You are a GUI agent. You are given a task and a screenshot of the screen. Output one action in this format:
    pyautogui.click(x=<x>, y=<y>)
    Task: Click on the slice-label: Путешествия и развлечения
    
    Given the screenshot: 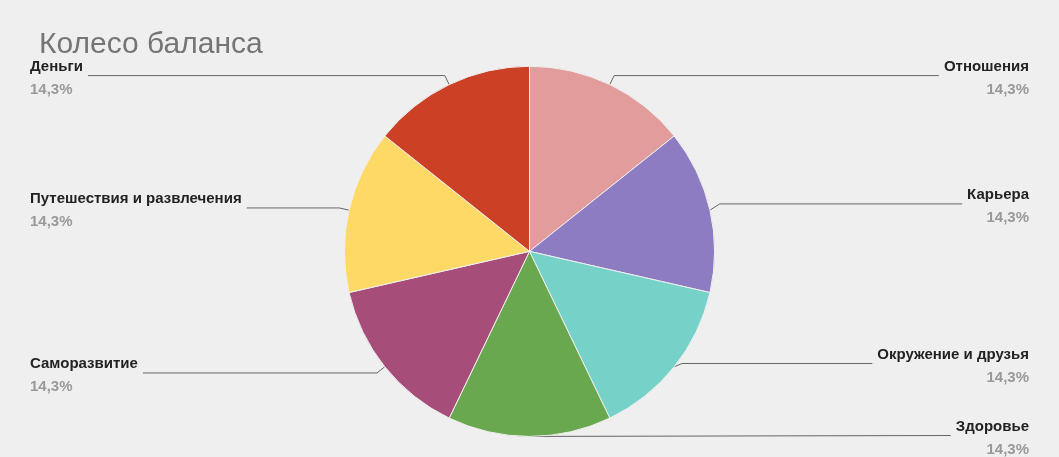 What is the action you would take?
    pyautogui.click(x=136, y=198)
    